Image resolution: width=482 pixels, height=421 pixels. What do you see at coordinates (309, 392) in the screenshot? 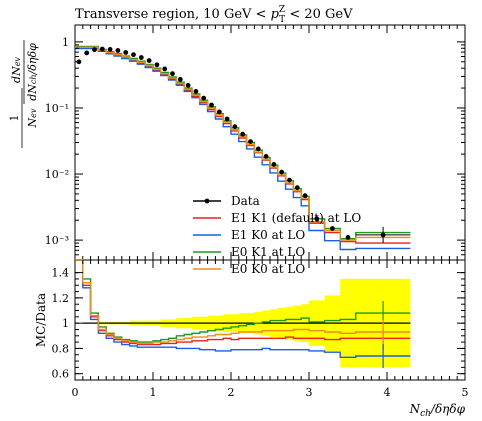
I see `x-tick-label: 3` at bounding box center [309, 392].